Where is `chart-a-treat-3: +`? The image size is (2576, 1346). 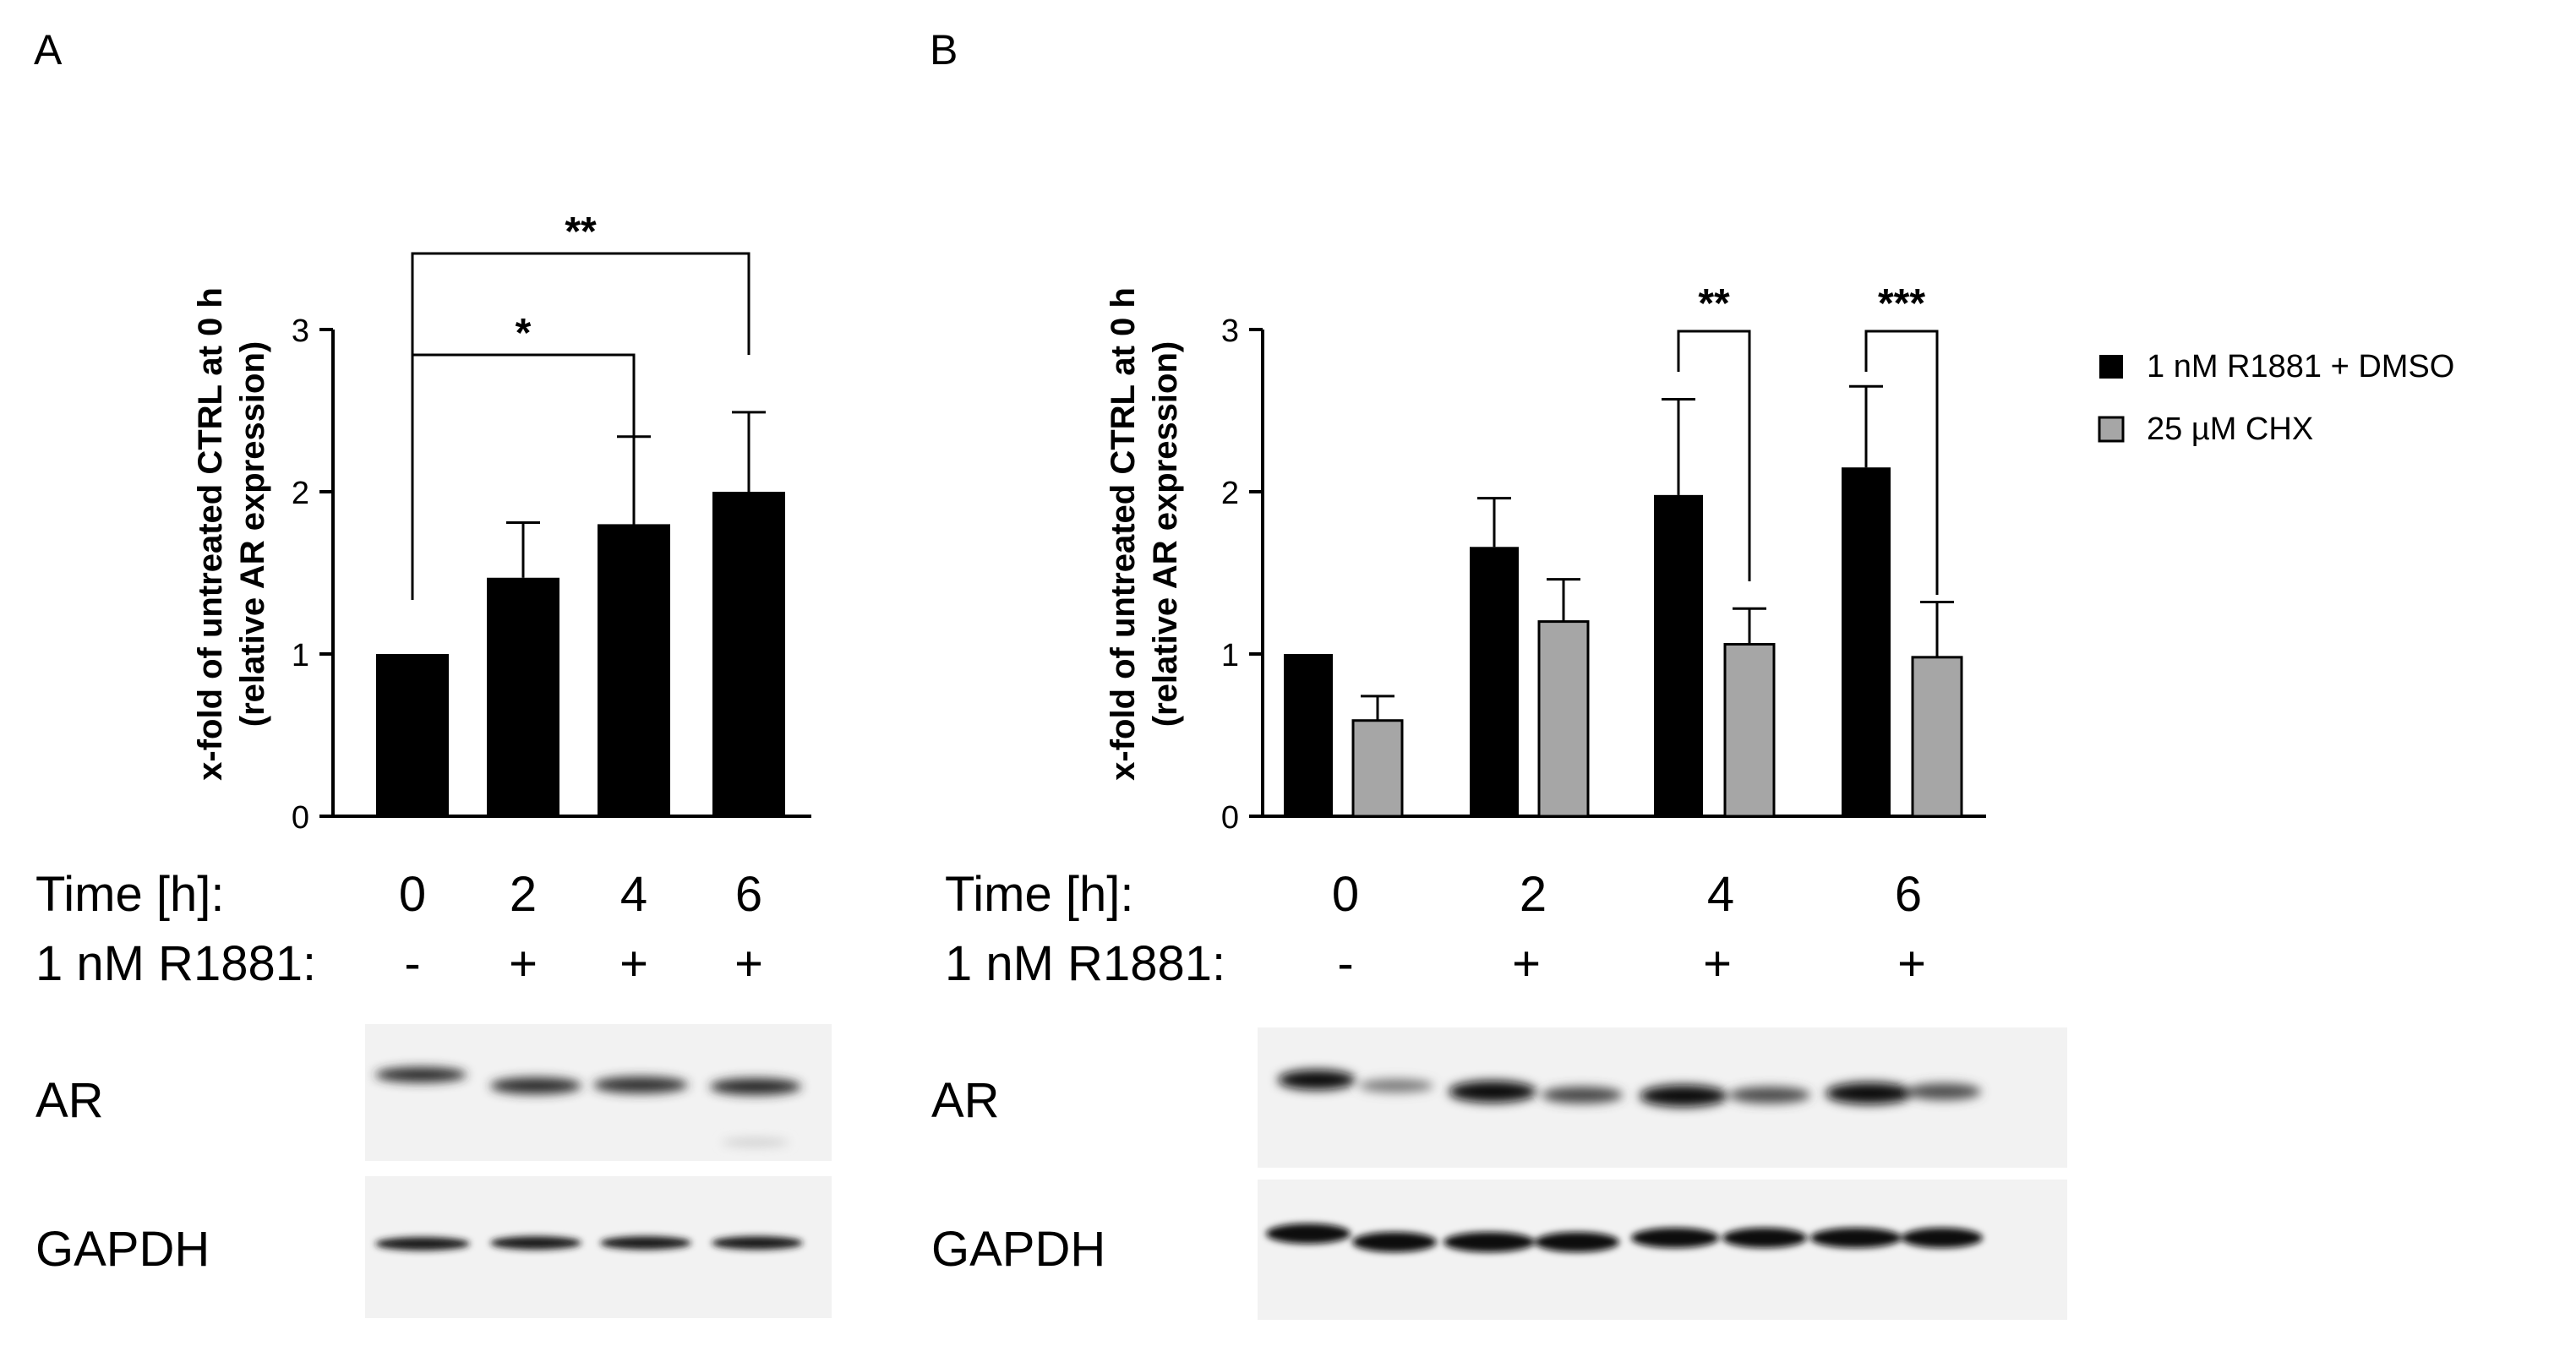 chart-a-treat-3: + is located at coordinates (748, 963).